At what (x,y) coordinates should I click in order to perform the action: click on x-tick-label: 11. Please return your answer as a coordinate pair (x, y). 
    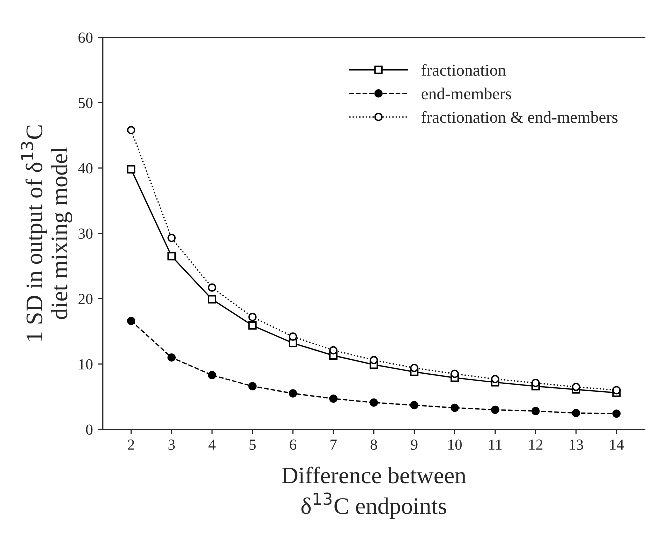
    Looking at the image, I should click on (495, 445).